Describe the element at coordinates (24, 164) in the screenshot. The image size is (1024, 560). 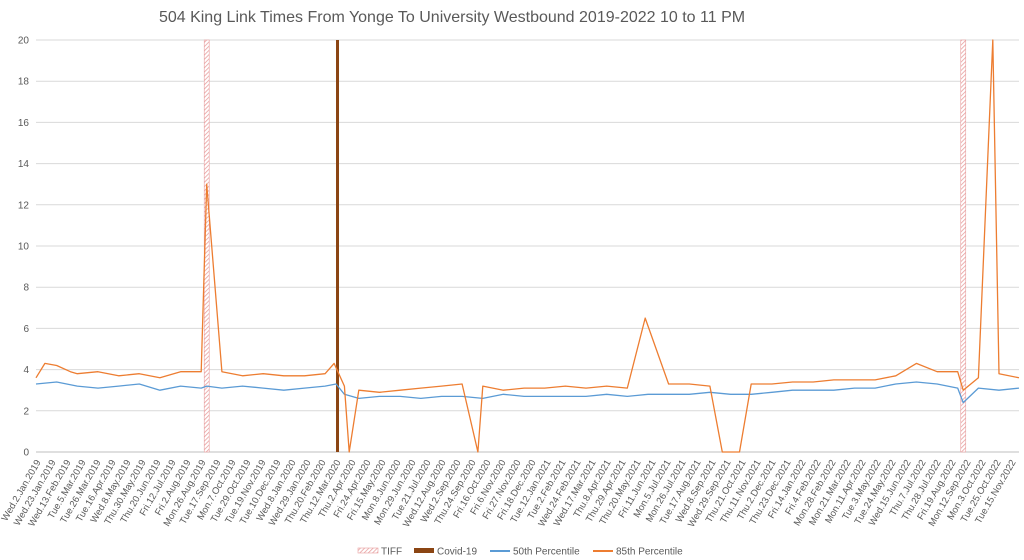
I see `y-tick-label: 14` at that location.